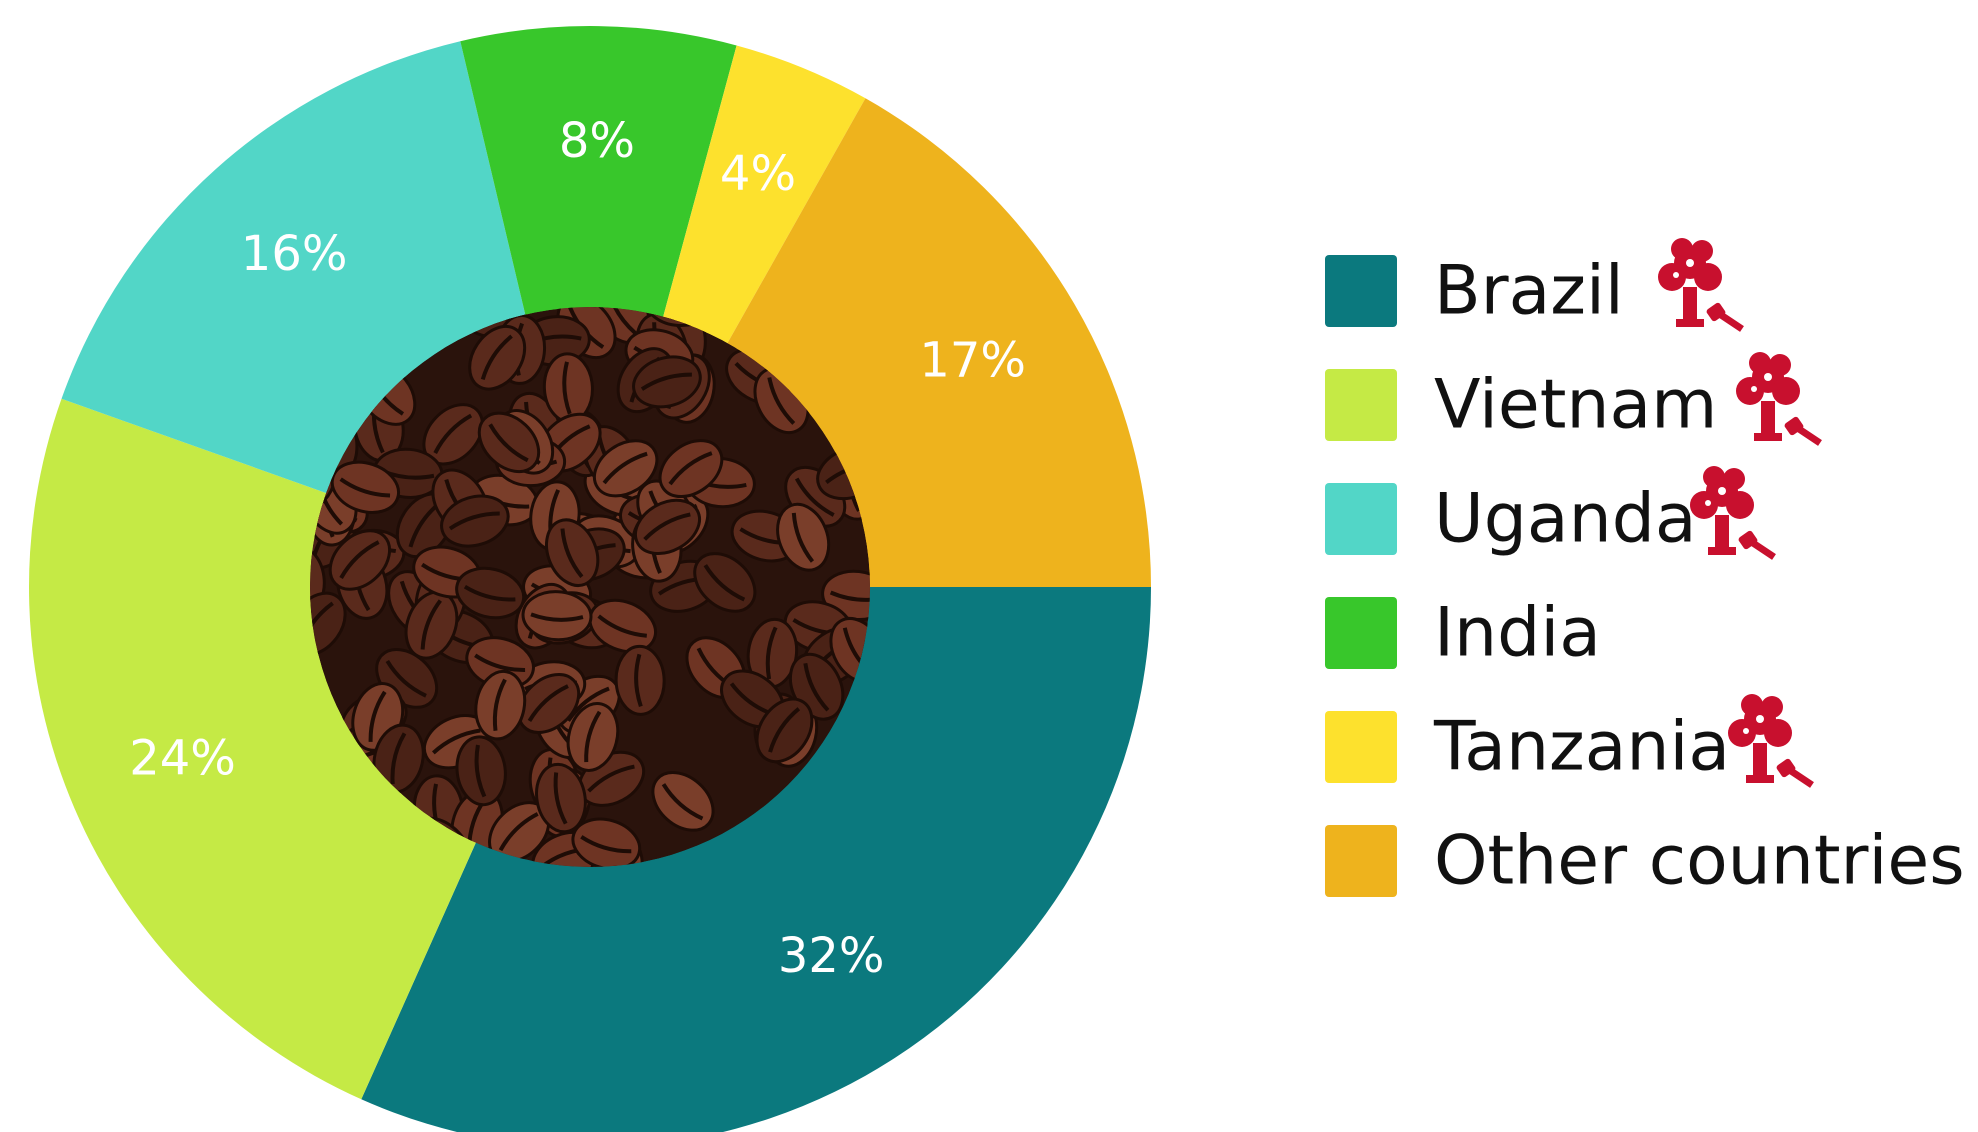  Describe the element at coordinates (758, 174) in the screenshot. I see `slice-label: 4%` at that location.